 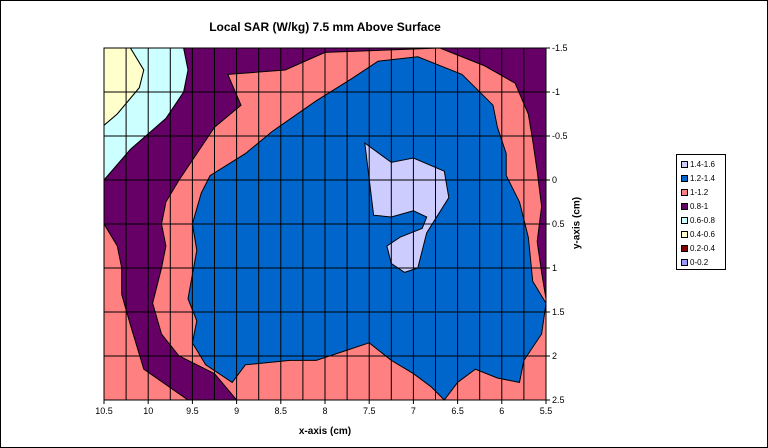 I want to click on legend-label: 1.2-1.4, so click(x=702, y=178).